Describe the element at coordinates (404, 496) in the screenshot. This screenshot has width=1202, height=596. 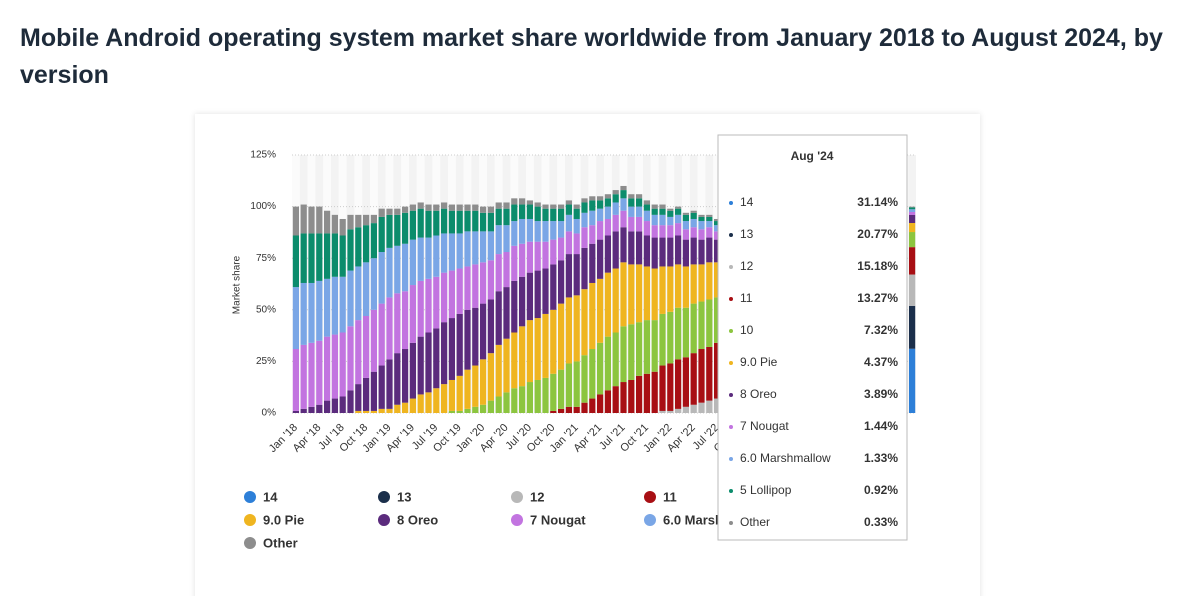
I see `legend-label: 13` at that location.